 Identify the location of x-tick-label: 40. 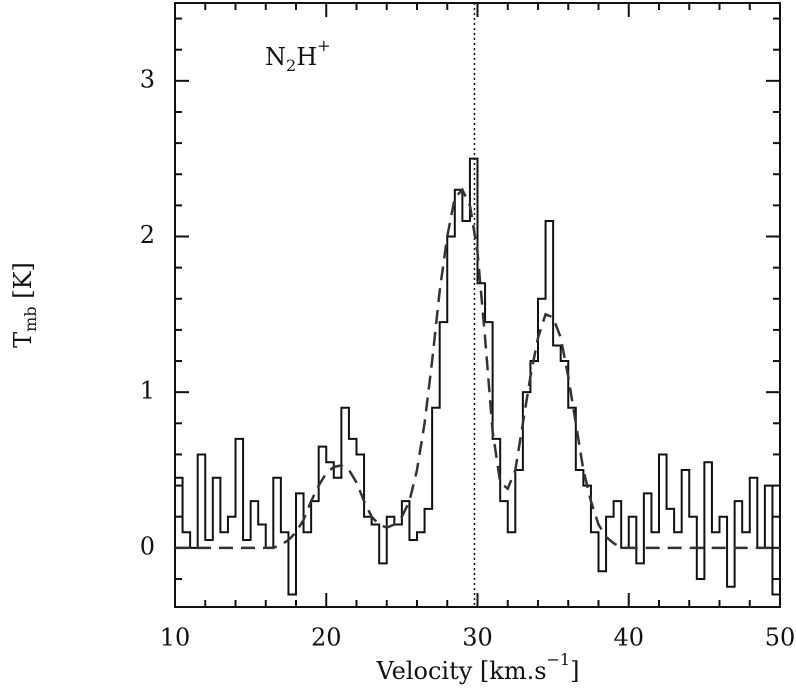
(628, 638).